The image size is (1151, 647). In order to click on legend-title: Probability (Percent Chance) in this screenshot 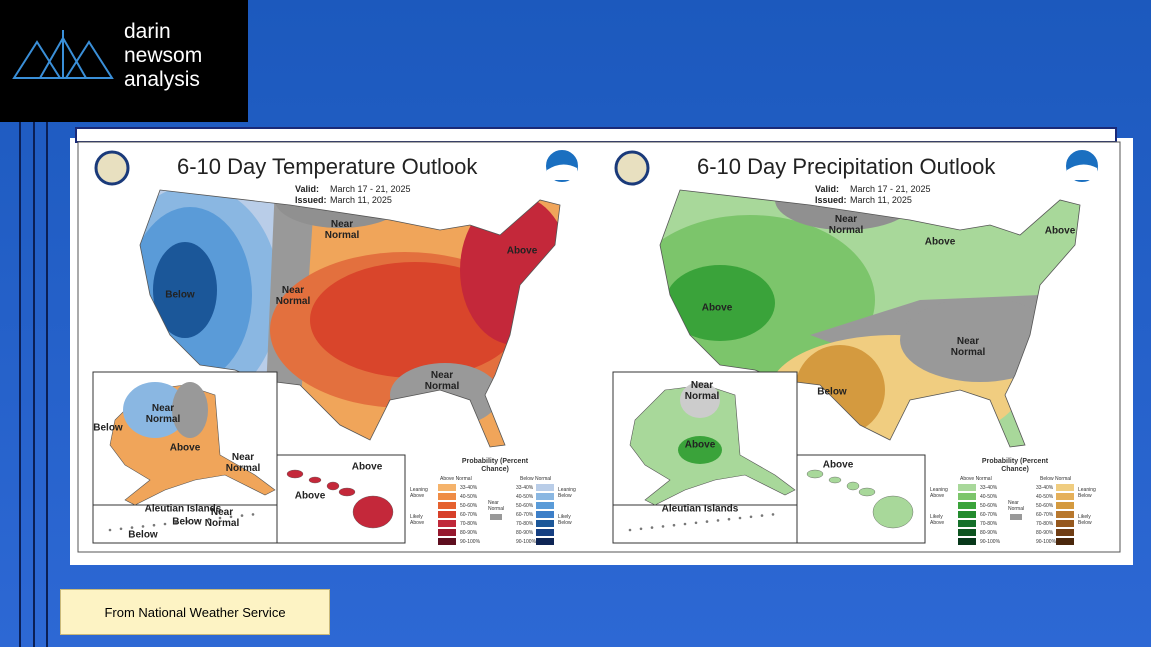, I will do `click(1015, 465)`.